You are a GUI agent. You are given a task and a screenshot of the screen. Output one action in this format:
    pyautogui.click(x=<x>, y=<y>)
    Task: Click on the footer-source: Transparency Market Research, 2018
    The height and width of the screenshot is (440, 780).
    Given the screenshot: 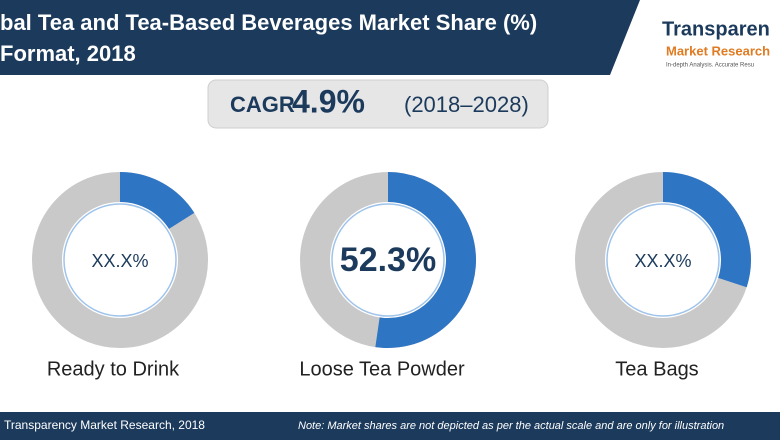 What is the action you would take?
    pyautogui.click(x=104, y=425)
    